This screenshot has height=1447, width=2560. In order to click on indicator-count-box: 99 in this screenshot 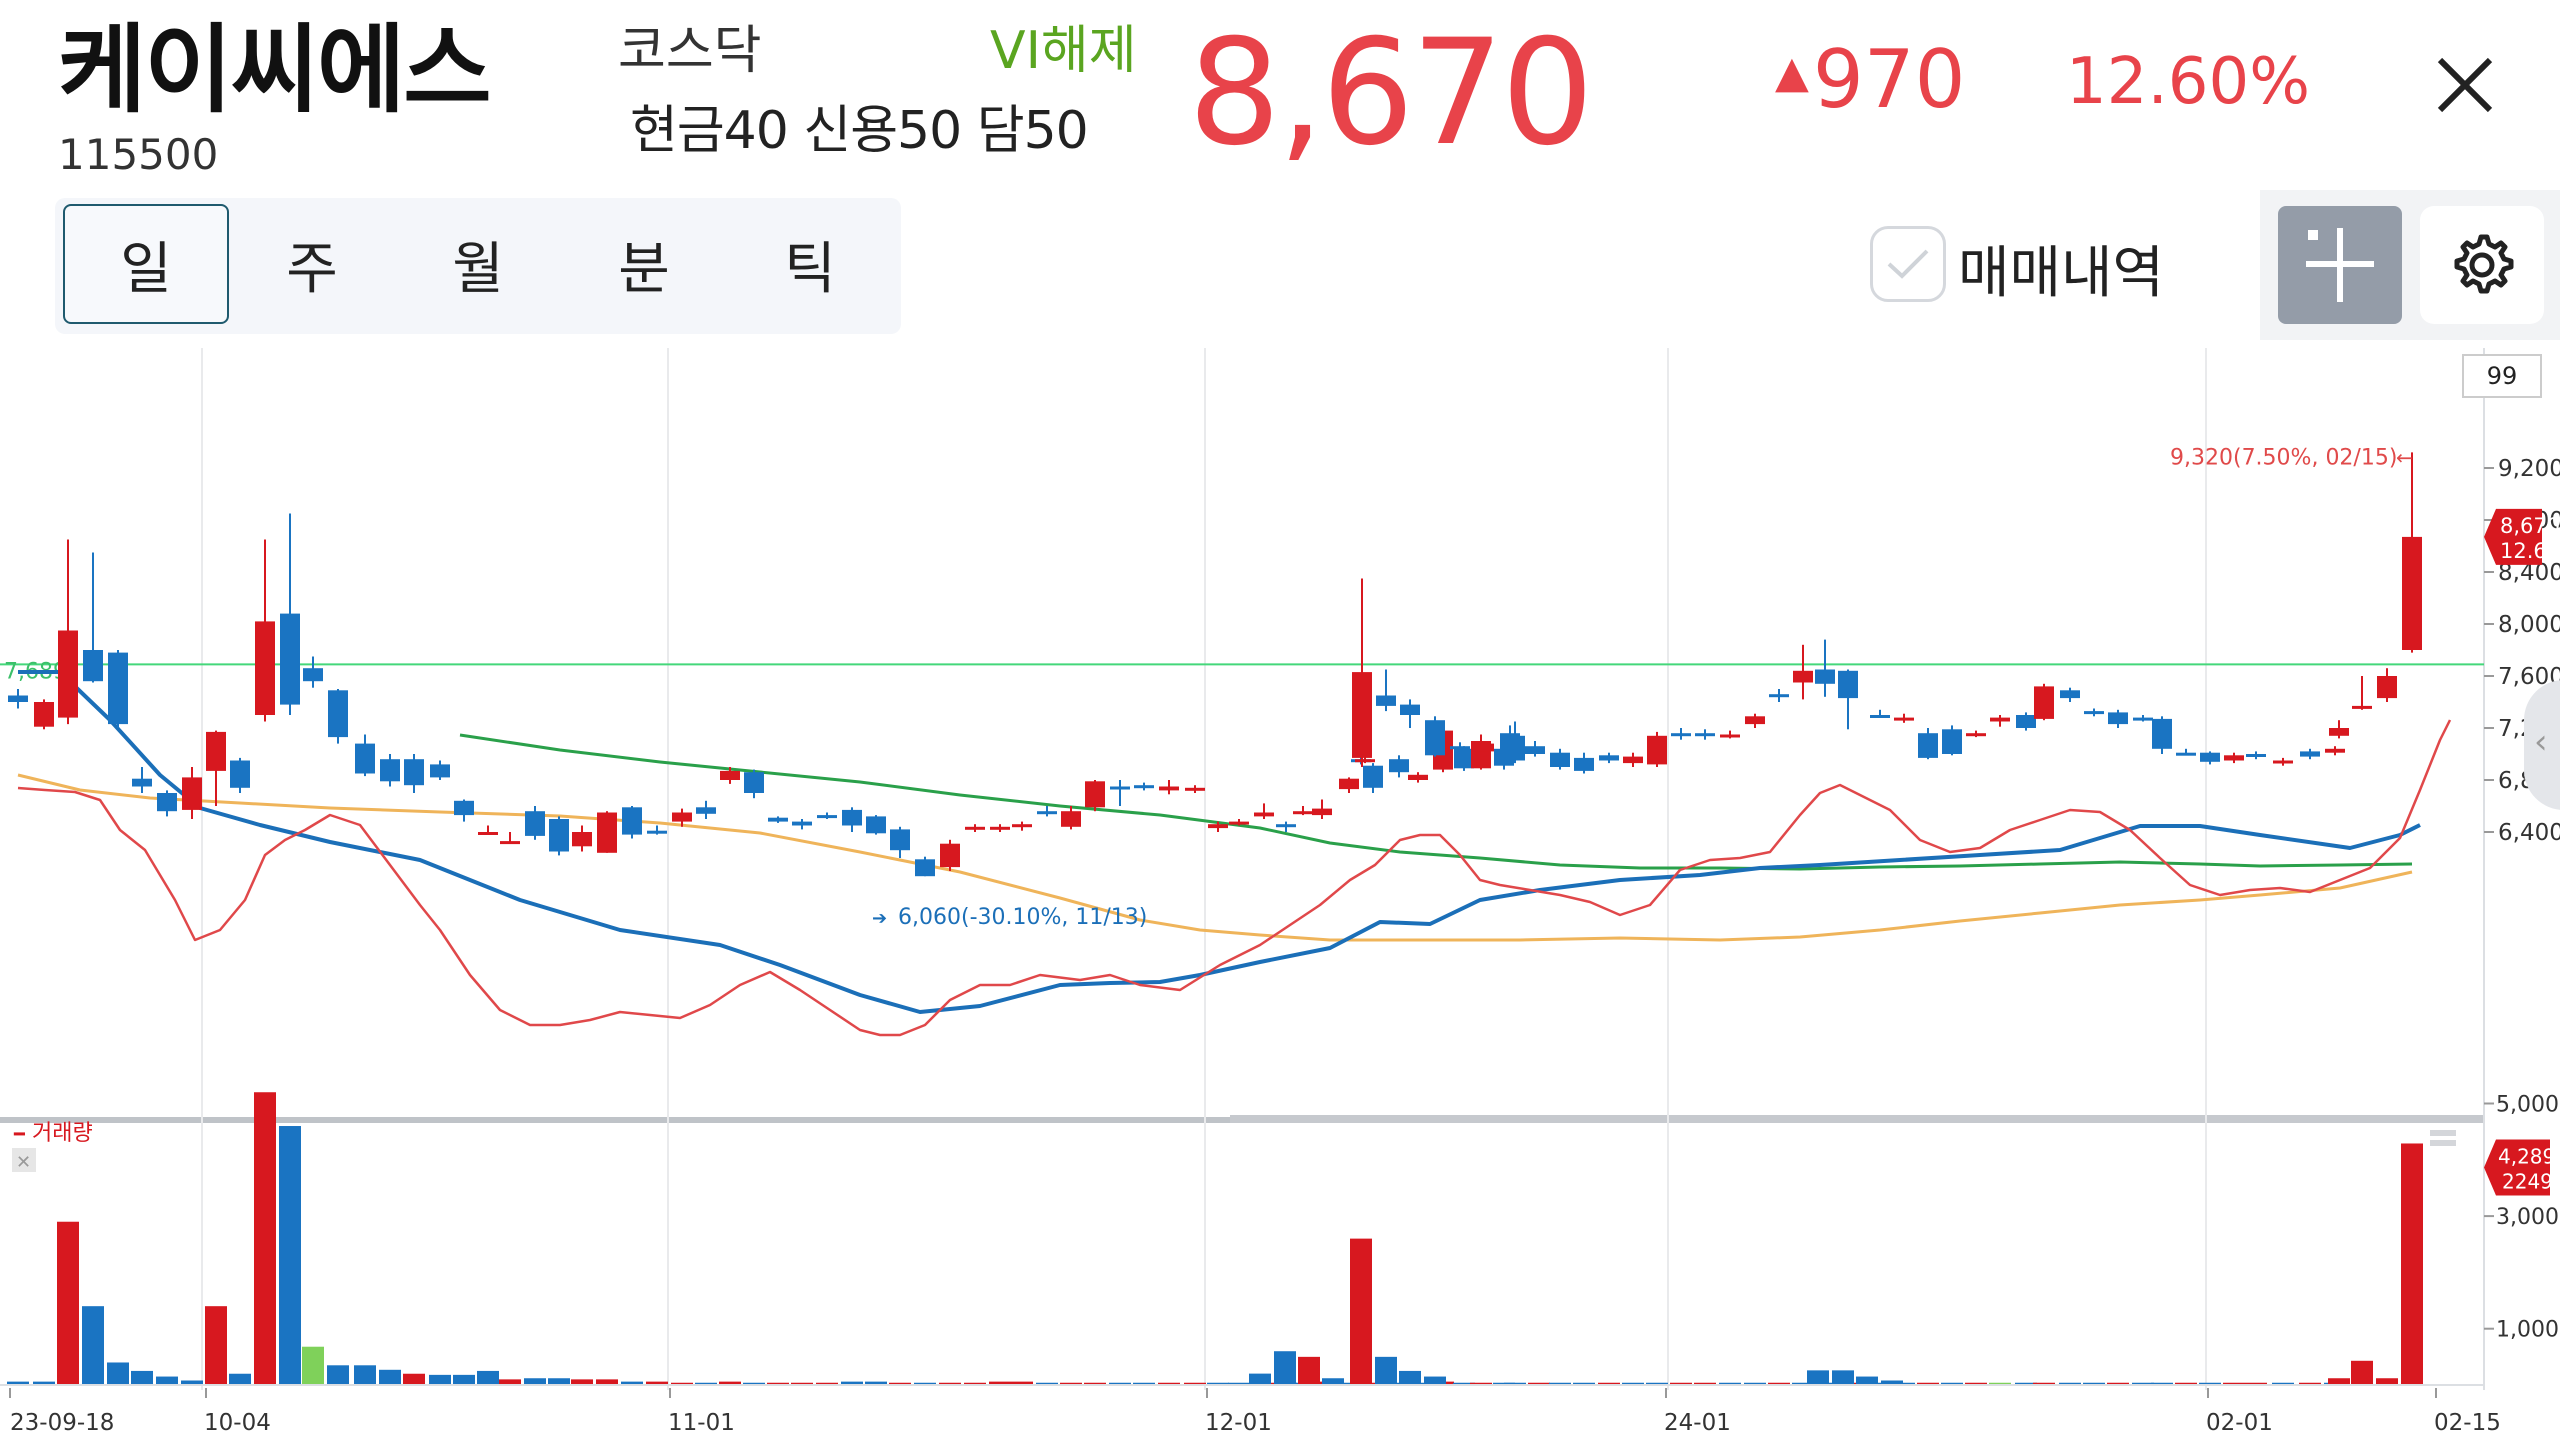, I will do `click(2502, 376)`.